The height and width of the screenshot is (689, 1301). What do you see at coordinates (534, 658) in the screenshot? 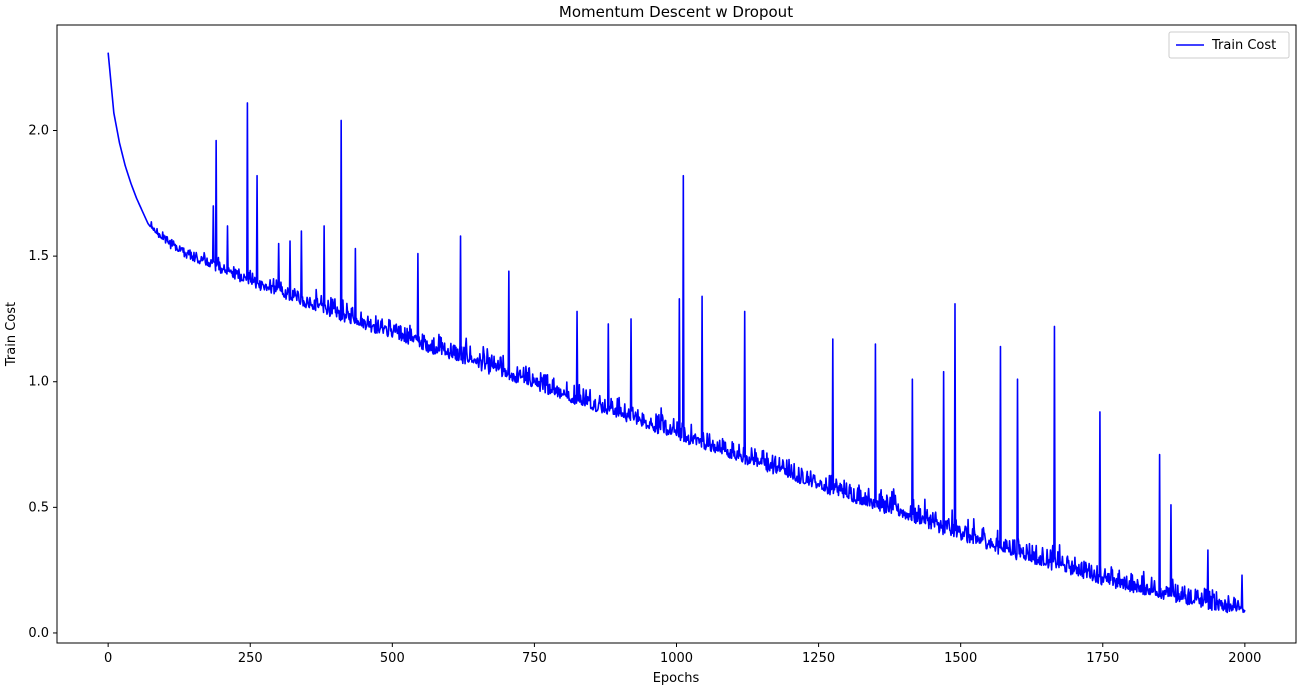
I see `x-tick-label: 750` at bounding box center [534, 658].